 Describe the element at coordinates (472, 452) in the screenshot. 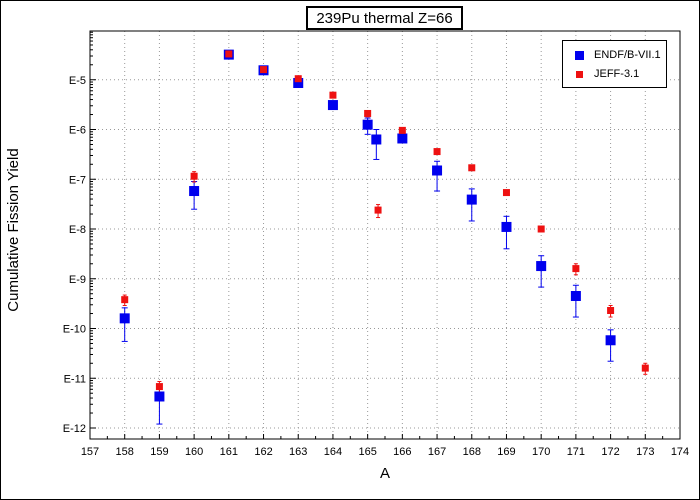

I see `x-tick-label: 168` at that location.